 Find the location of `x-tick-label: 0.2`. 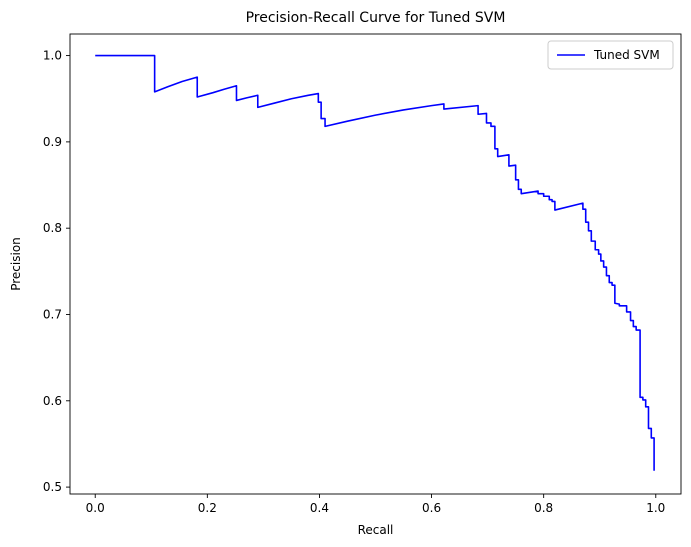

x-tick-label: 0.2 is located at coordinates (207, 508).